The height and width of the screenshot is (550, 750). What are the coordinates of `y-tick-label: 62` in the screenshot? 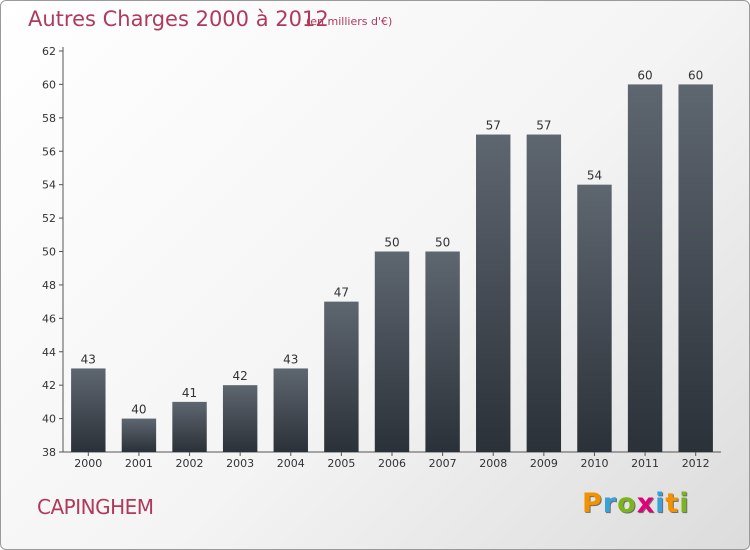 It's located at (49, 51).